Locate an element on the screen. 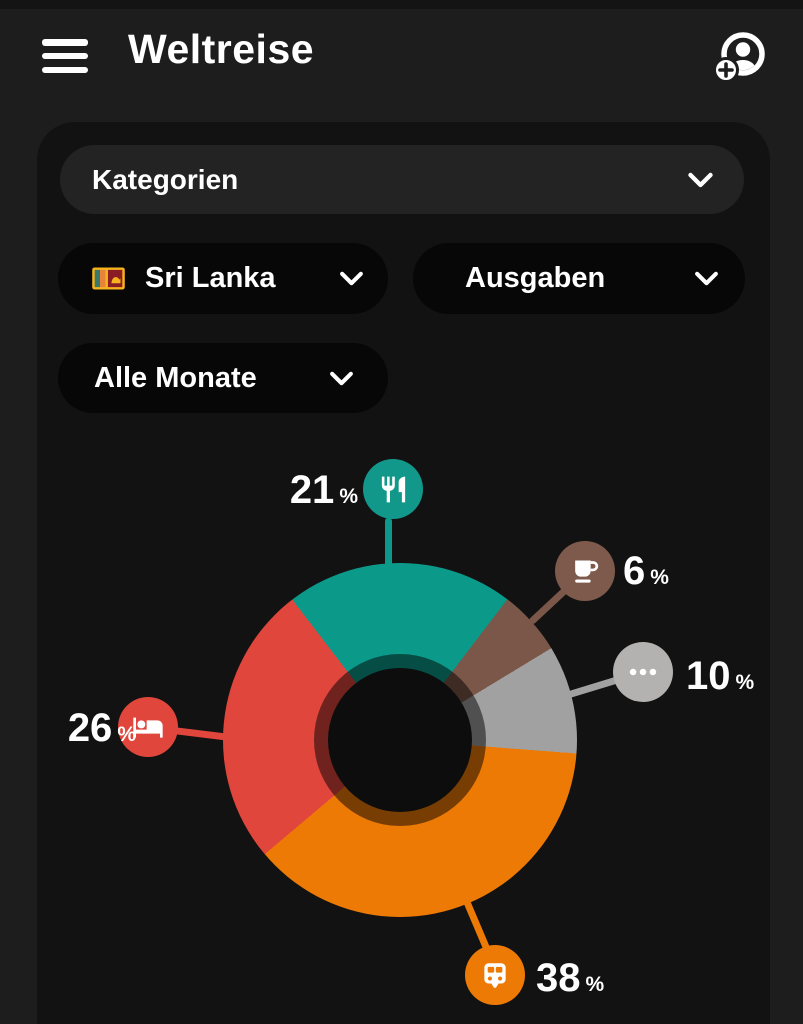 The width and height of the screenshot is (803, 1024). cafe-category-badge is located at coordinates (585, 571).